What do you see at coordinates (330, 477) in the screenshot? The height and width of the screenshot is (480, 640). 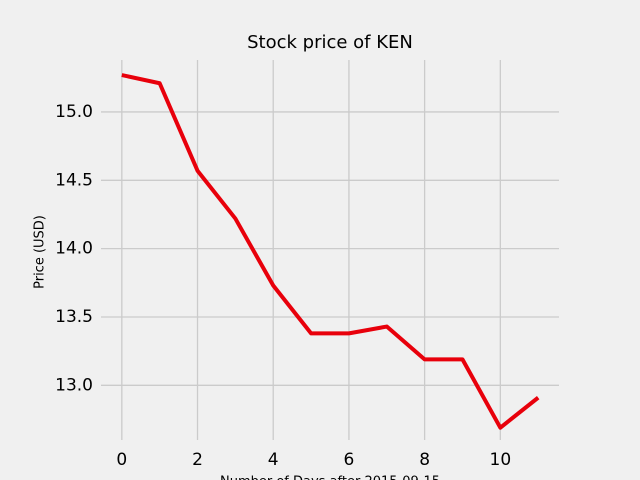 I see `x-axis-label: Number of Days after 2015-09-15` at bounding box center [330, 477].